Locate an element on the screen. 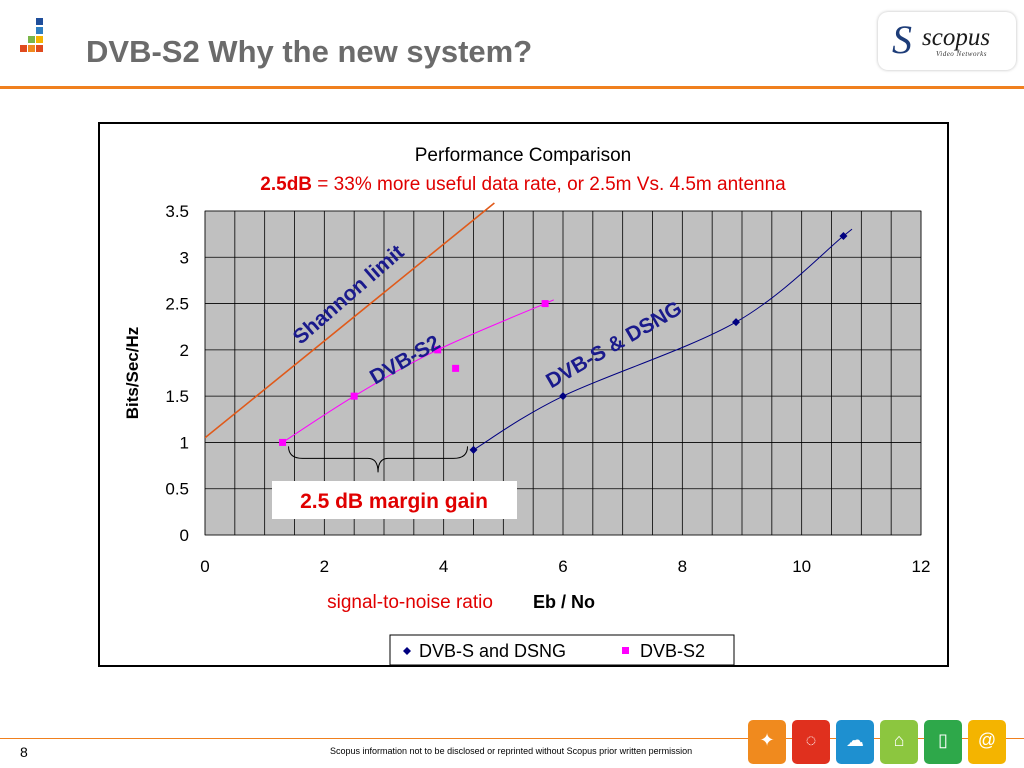  x-axis-label: Eb / No is located at coordinates (564, 602).